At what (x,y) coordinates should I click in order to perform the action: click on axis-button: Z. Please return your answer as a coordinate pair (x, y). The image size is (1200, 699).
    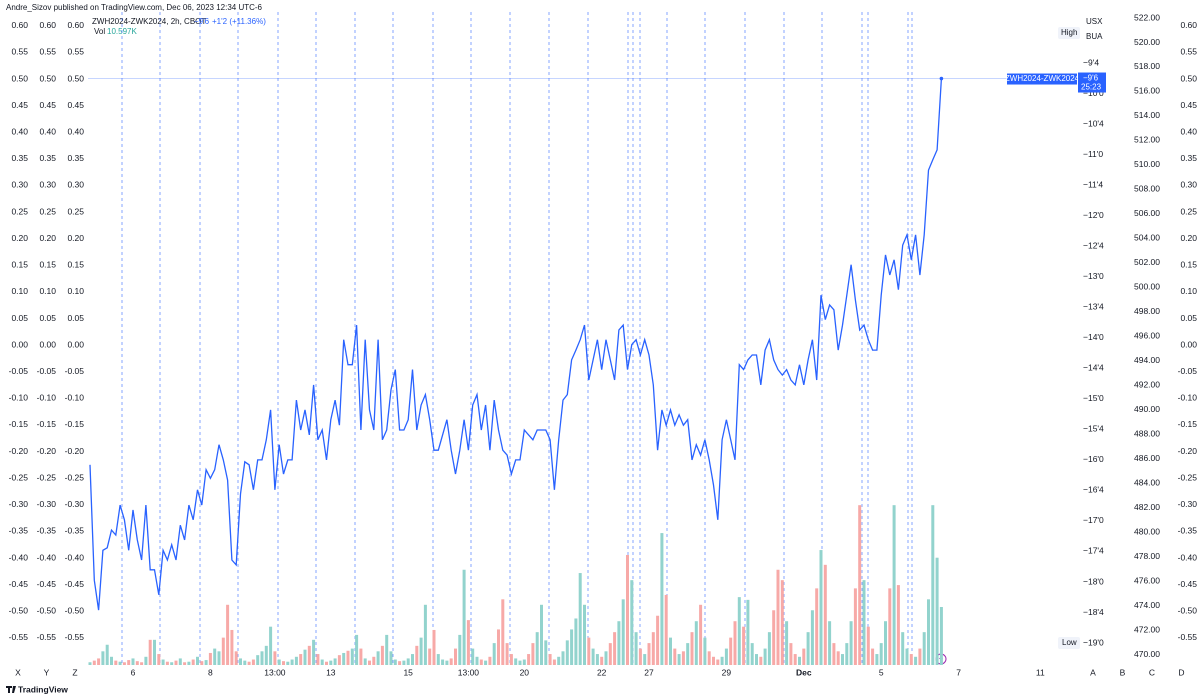
    Looking at the image, I should click on (74, 672).